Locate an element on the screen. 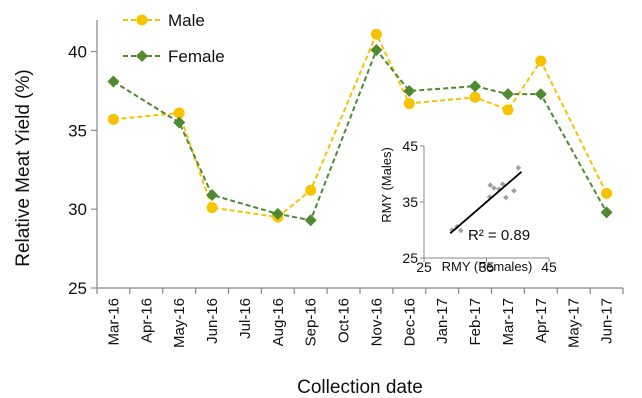  inset-x-tick-label: 35 is located at coordinates (487, 267).